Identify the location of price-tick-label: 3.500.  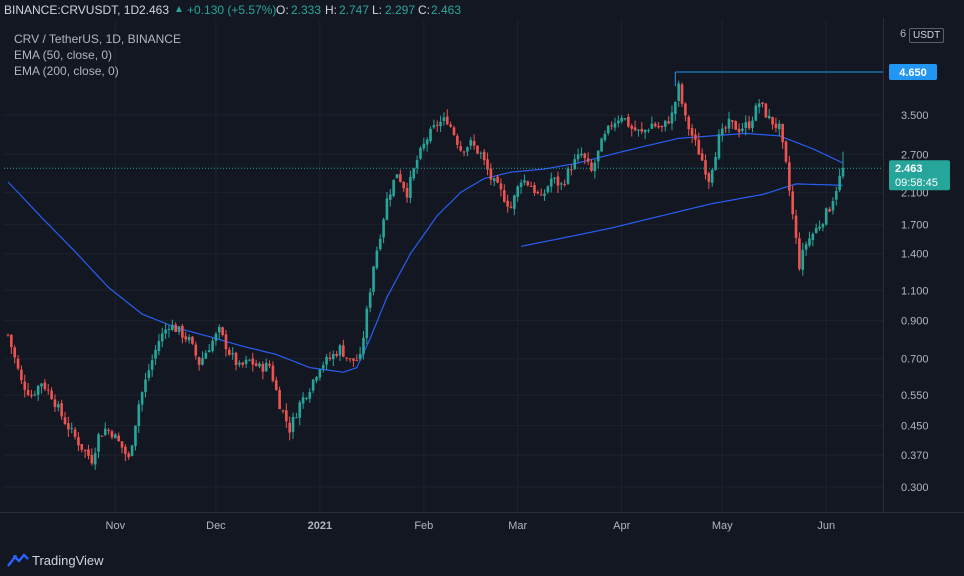
(915, 116).